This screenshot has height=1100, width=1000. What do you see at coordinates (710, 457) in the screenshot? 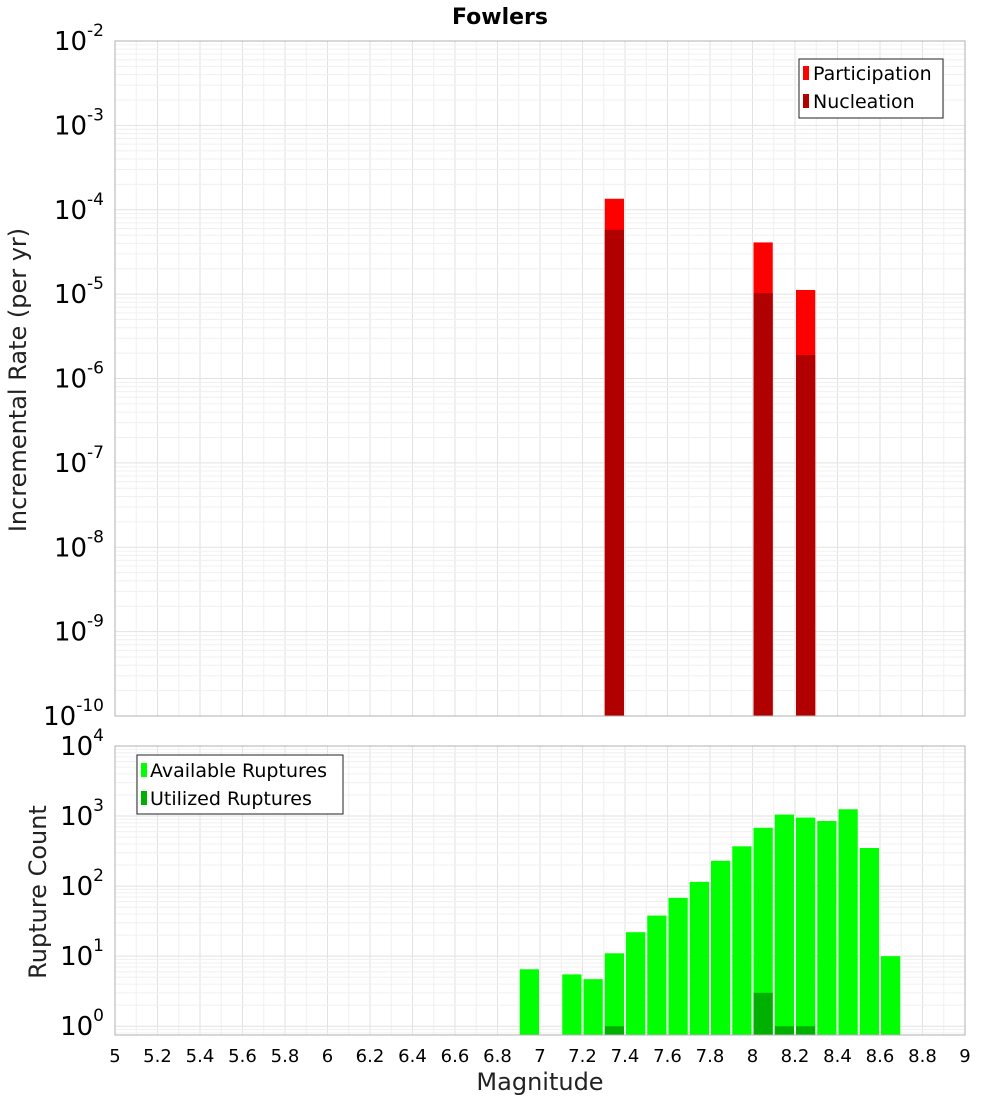
I see `rate-bars` at bounding box center [710, 457].